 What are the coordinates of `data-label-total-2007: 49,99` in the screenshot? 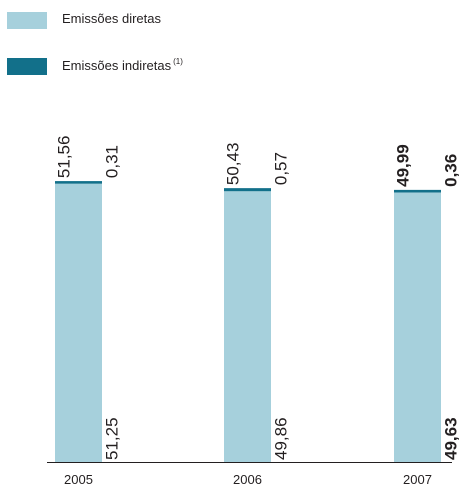 It's located at (403, 165).